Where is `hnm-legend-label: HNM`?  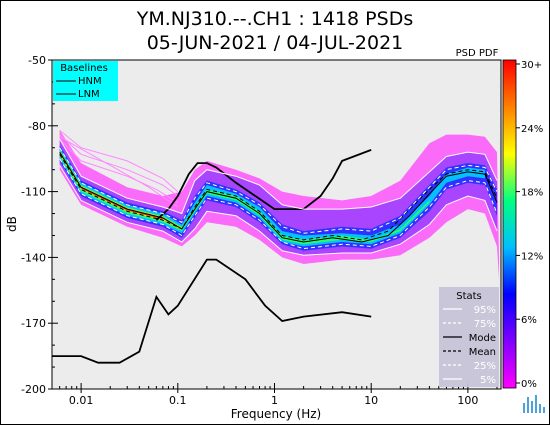 hnm-legend-label: HNM is located at coordinates (90, 81).